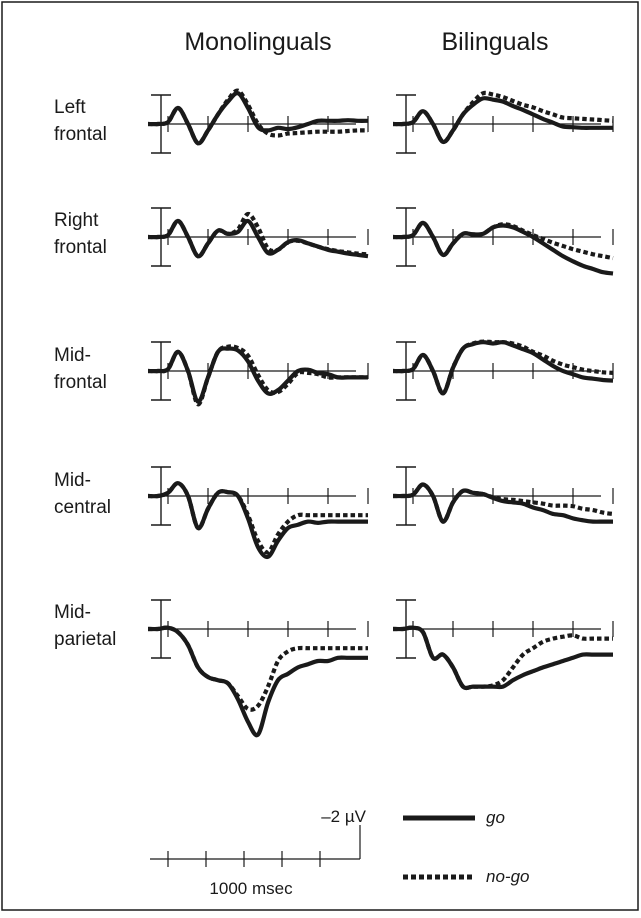 The height and width of the screenshot is (918, 641). Describe the element at coordinates (466, 847) in the screenshot. I see `legend: go no-go` at that location.